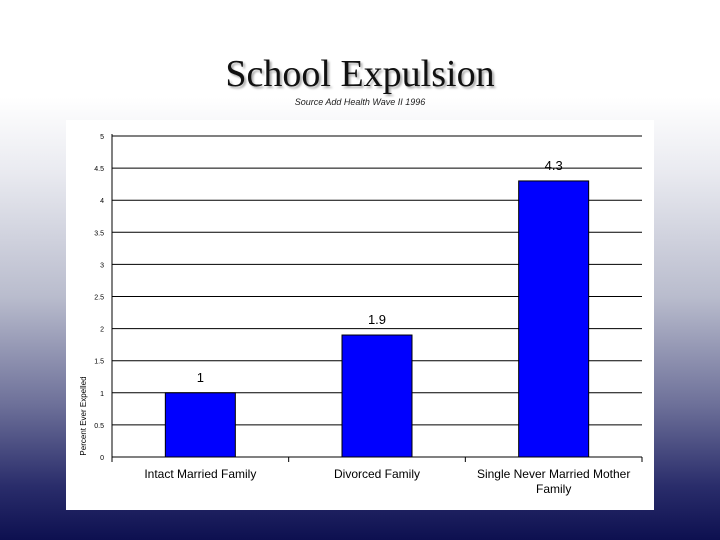  I want to click on y-tick-label: 2, so click(102, 330).